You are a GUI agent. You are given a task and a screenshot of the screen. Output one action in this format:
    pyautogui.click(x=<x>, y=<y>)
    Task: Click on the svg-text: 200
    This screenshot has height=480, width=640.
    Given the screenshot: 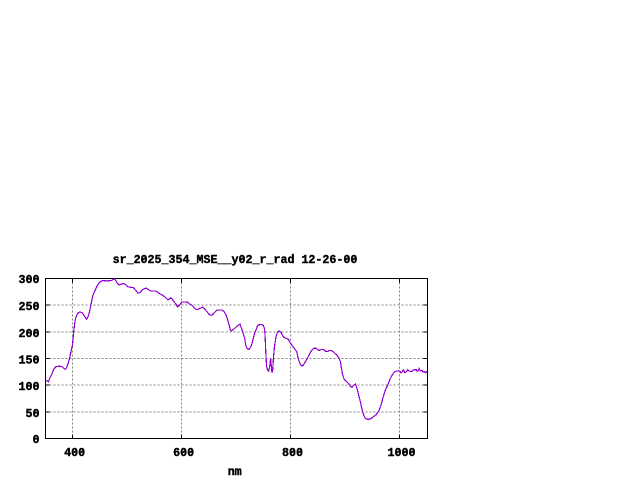 What is the action you would take?
    pyautogui.click(x=29, y=334)
    